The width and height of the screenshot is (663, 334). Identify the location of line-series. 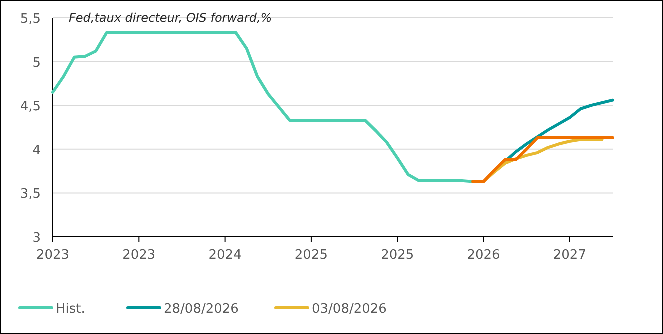
(543, 160).